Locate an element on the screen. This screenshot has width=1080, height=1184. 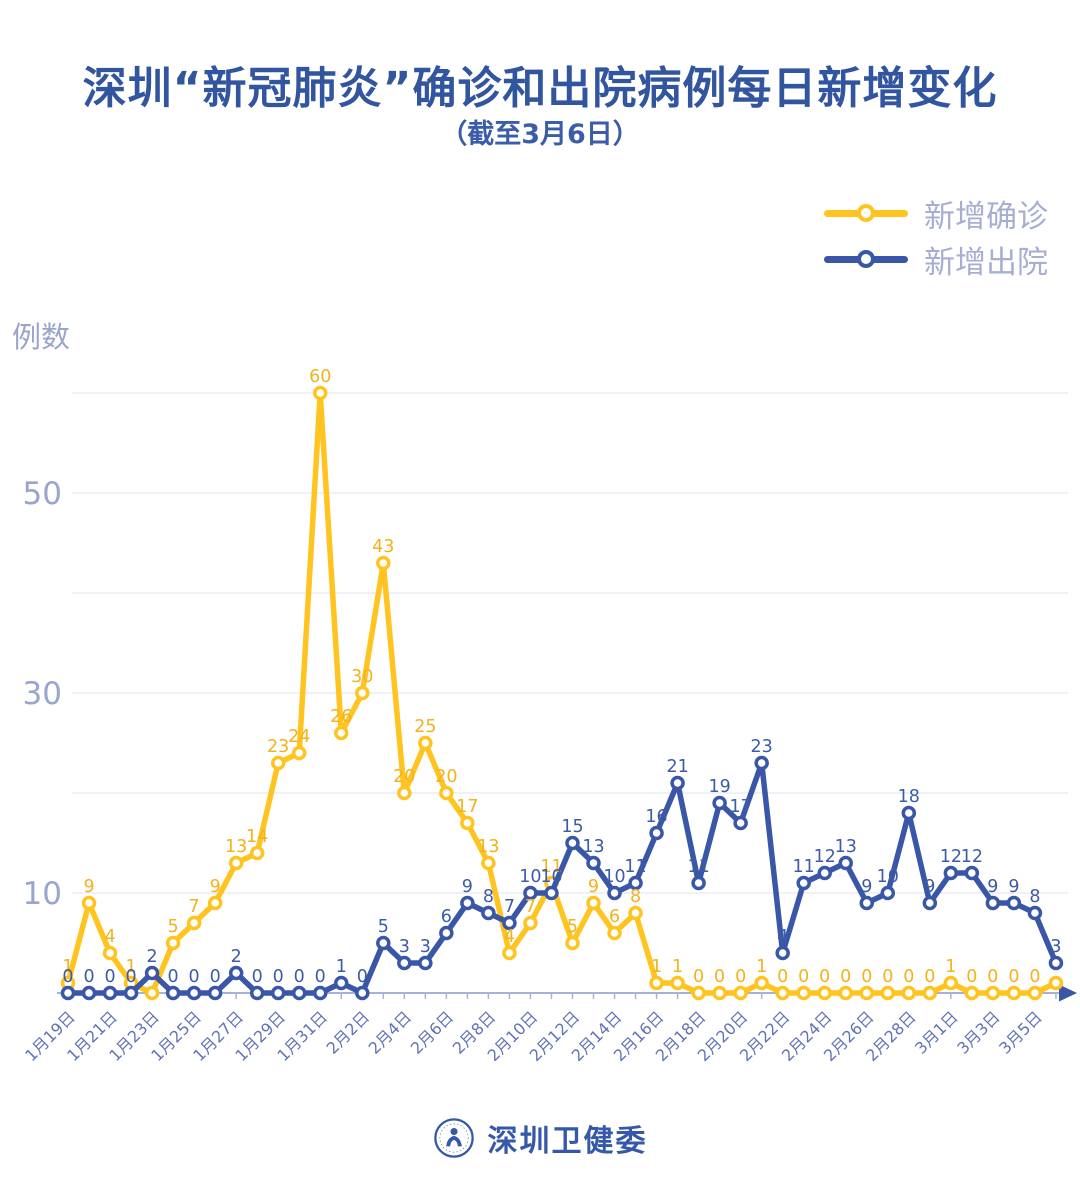
footer-org-name: 深圳卫健委 is located at coordinates (567, 1141).